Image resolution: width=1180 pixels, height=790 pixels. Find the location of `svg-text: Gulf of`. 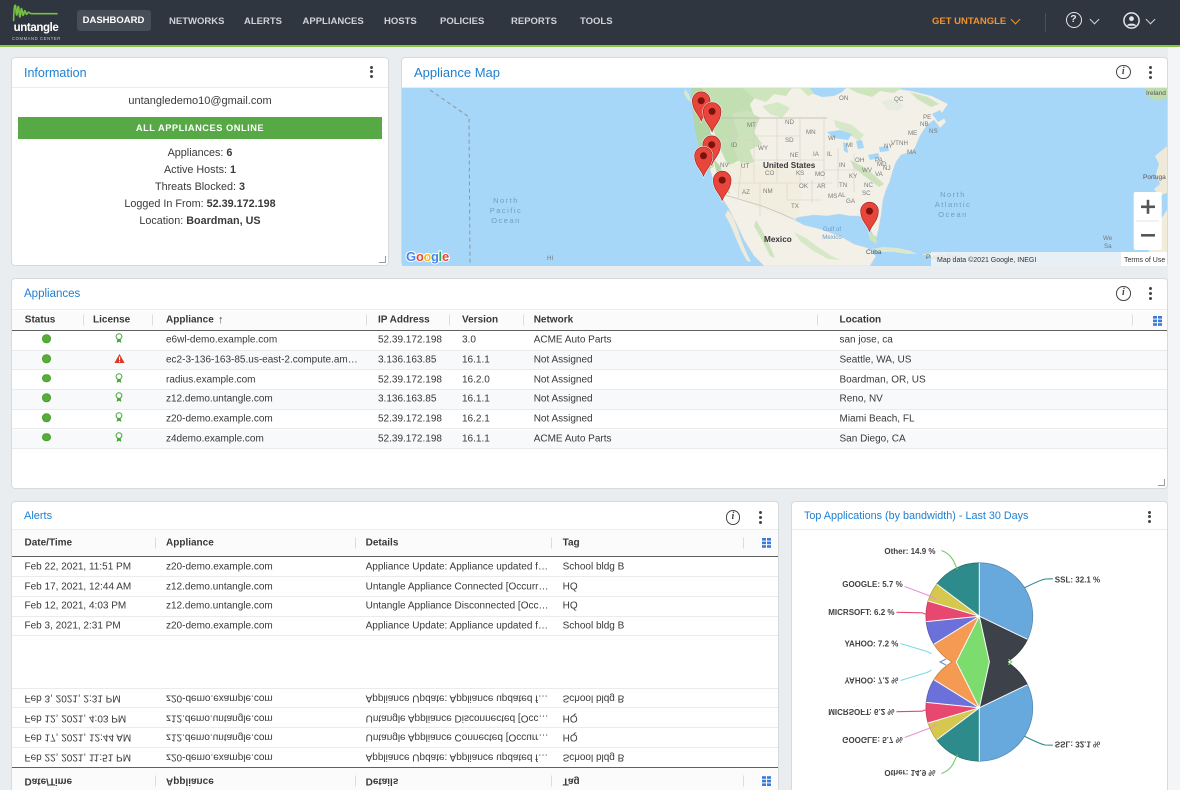

svg-text: Gulf of is located at coordinates (832, 229).